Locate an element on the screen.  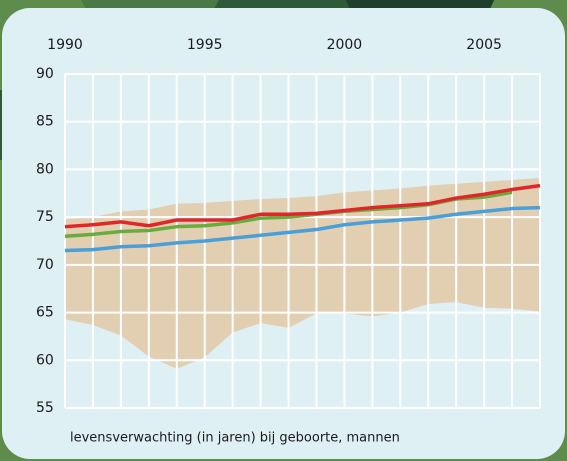
x-tick-label: 1990 is located at coordinates (65, 45).